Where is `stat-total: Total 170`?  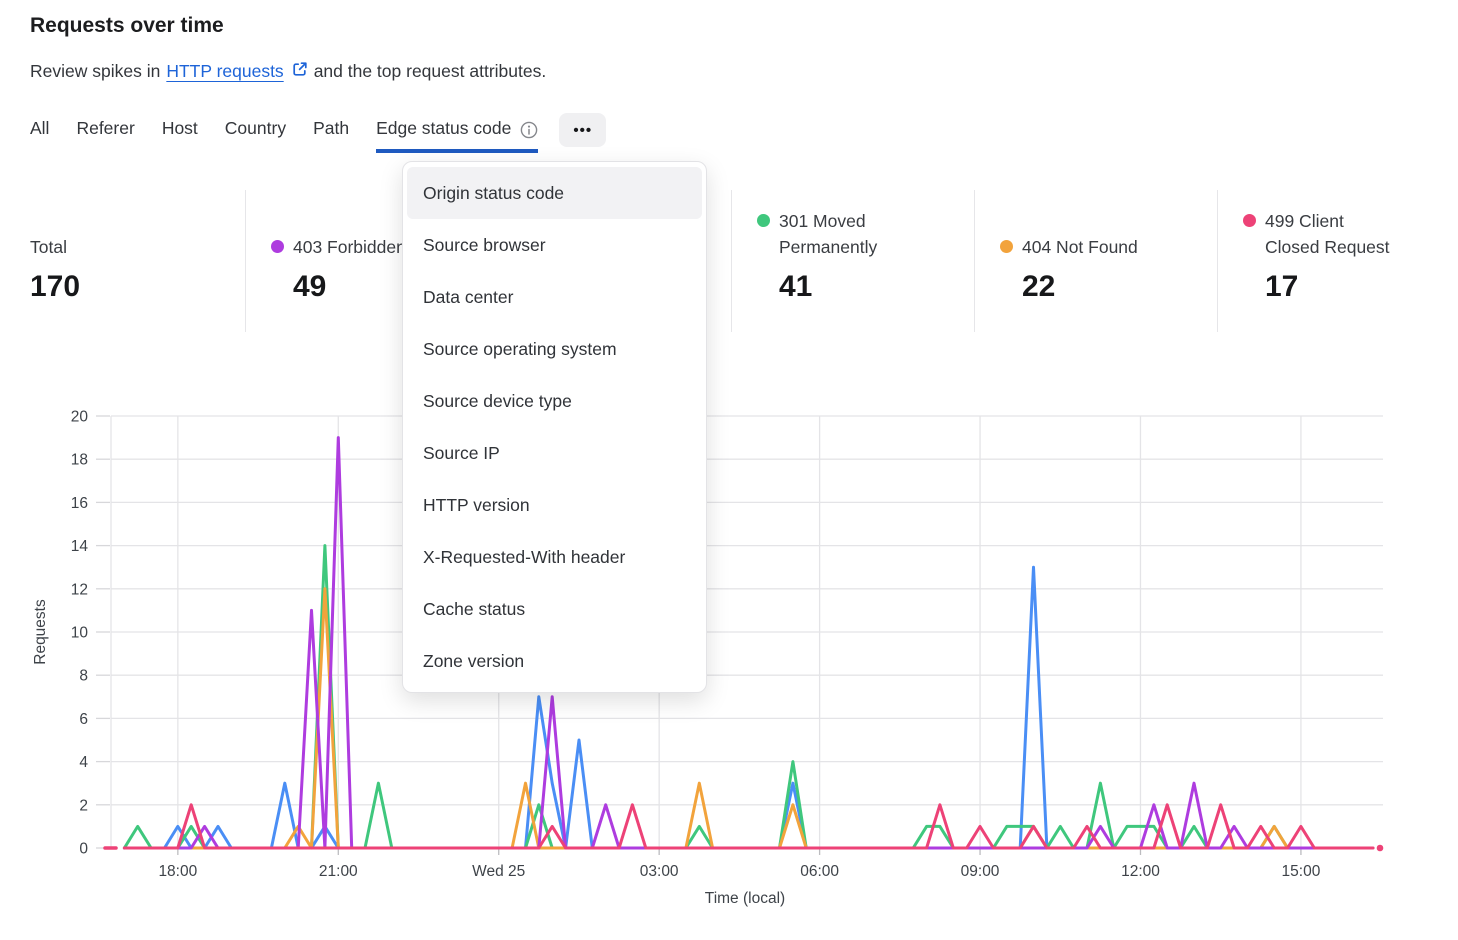
stat-total: Total 170 is located at coordinates (145, 261).